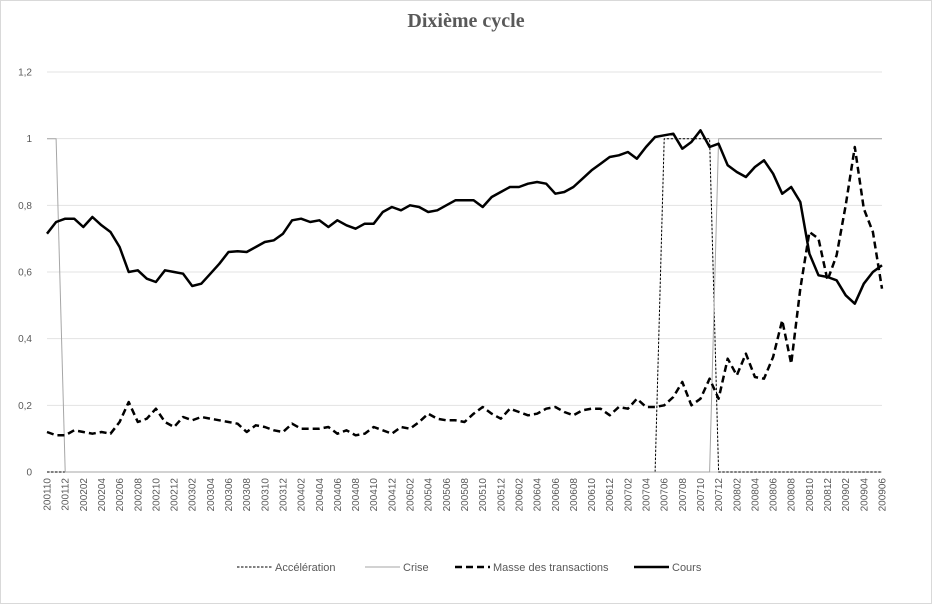  Describe the element at coordinates (719, 495) in the screenshot. I see `x-tick-label: 200712` at that location.